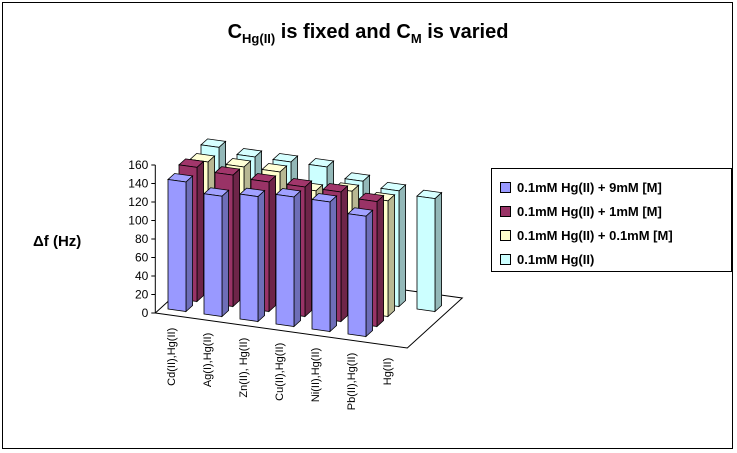  What do you see at coordinates (235, 32) in the screenshot?
I see `title-part: C` at bounding box center [235, 32].